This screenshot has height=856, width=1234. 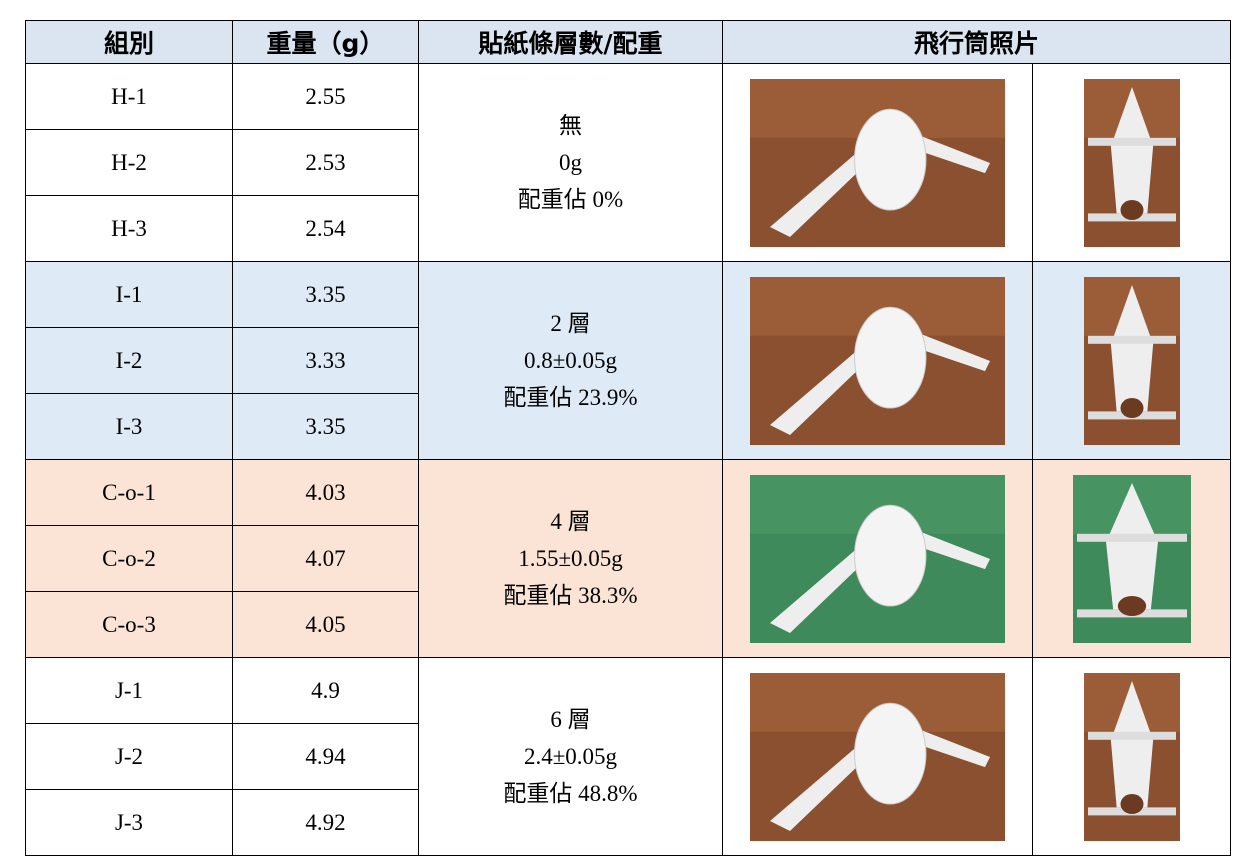 I want to click on weight-cell: 3.33, so click(x=325, y=360).